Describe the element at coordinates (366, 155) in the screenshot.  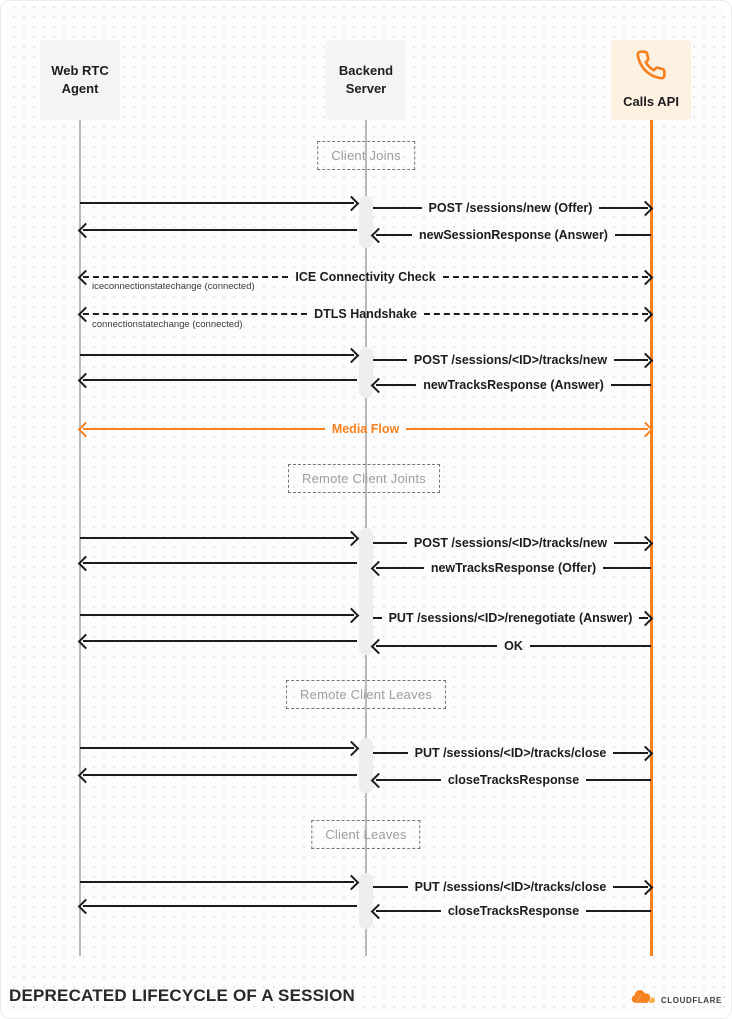
I see `section-client-joins: Client Joins` at that location.